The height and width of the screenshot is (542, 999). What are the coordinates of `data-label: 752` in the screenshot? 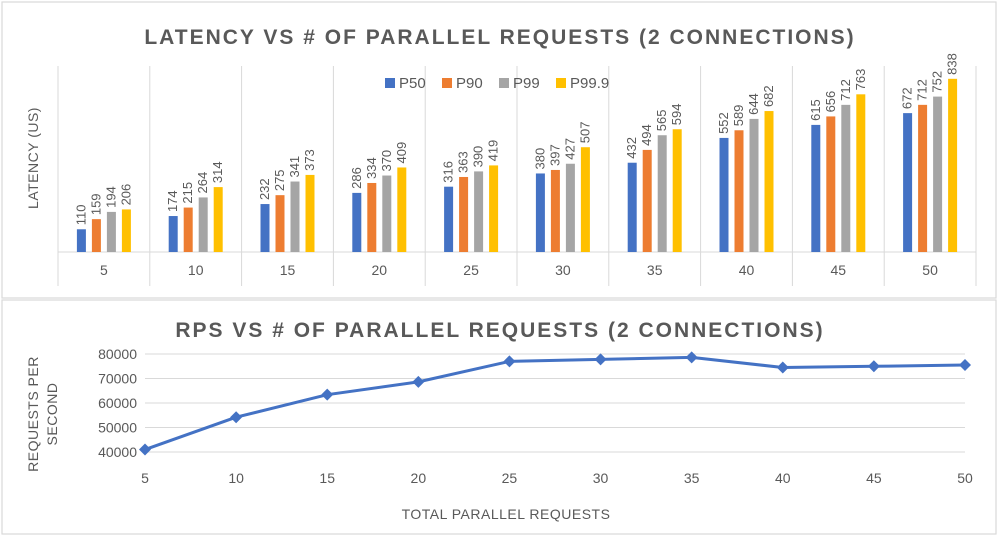 It's located at (937, 82).